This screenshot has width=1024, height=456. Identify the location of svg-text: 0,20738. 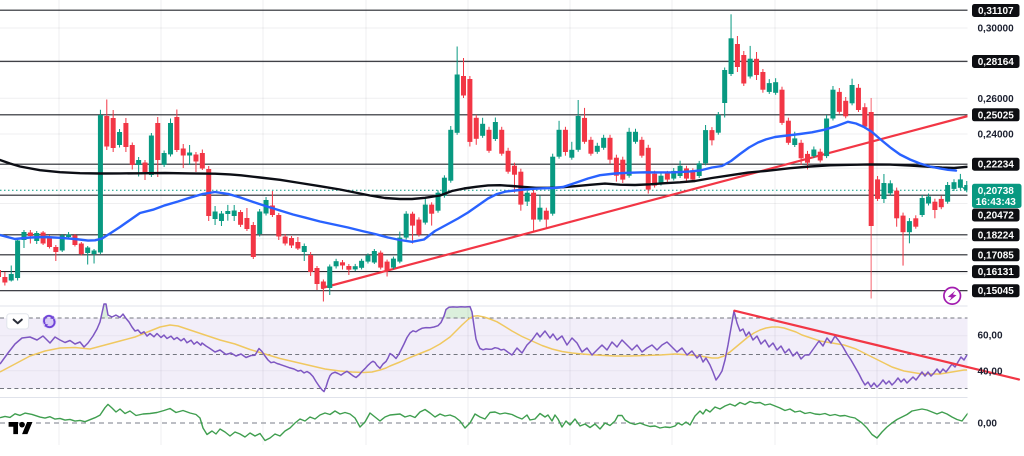
(996, 191).